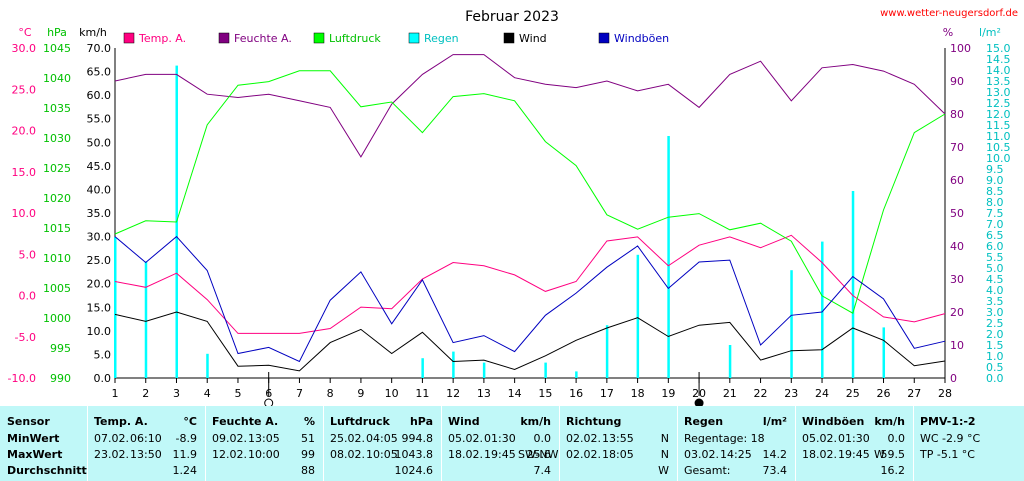 The image size is (1024, 481). Describe the element at coordinates (308, 438) in the screenshot. I see `humidity-min-value: 51` at that location.